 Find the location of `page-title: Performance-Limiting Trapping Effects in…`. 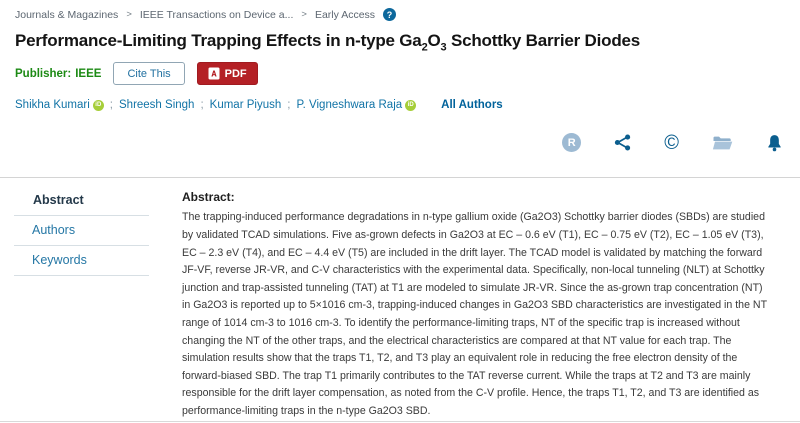

page-title: Performance-Limiting Trapping Effects in… is located at coordinates (328, 42).